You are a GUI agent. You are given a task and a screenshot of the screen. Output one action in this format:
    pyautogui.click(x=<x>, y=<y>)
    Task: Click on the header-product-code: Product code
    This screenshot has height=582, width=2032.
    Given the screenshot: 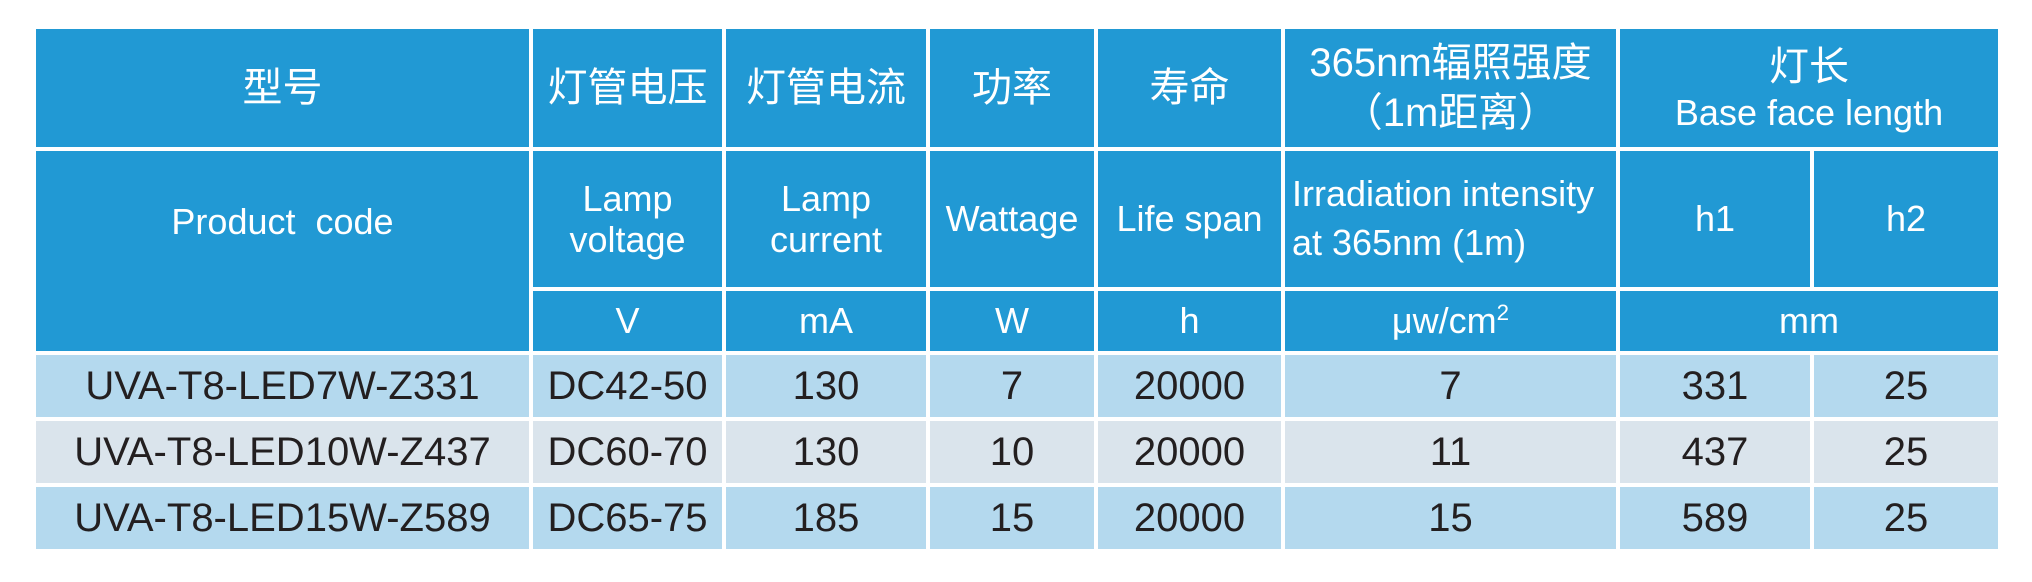 What is the action you would take?
    pyautogui.click(x=282, y=251)
    